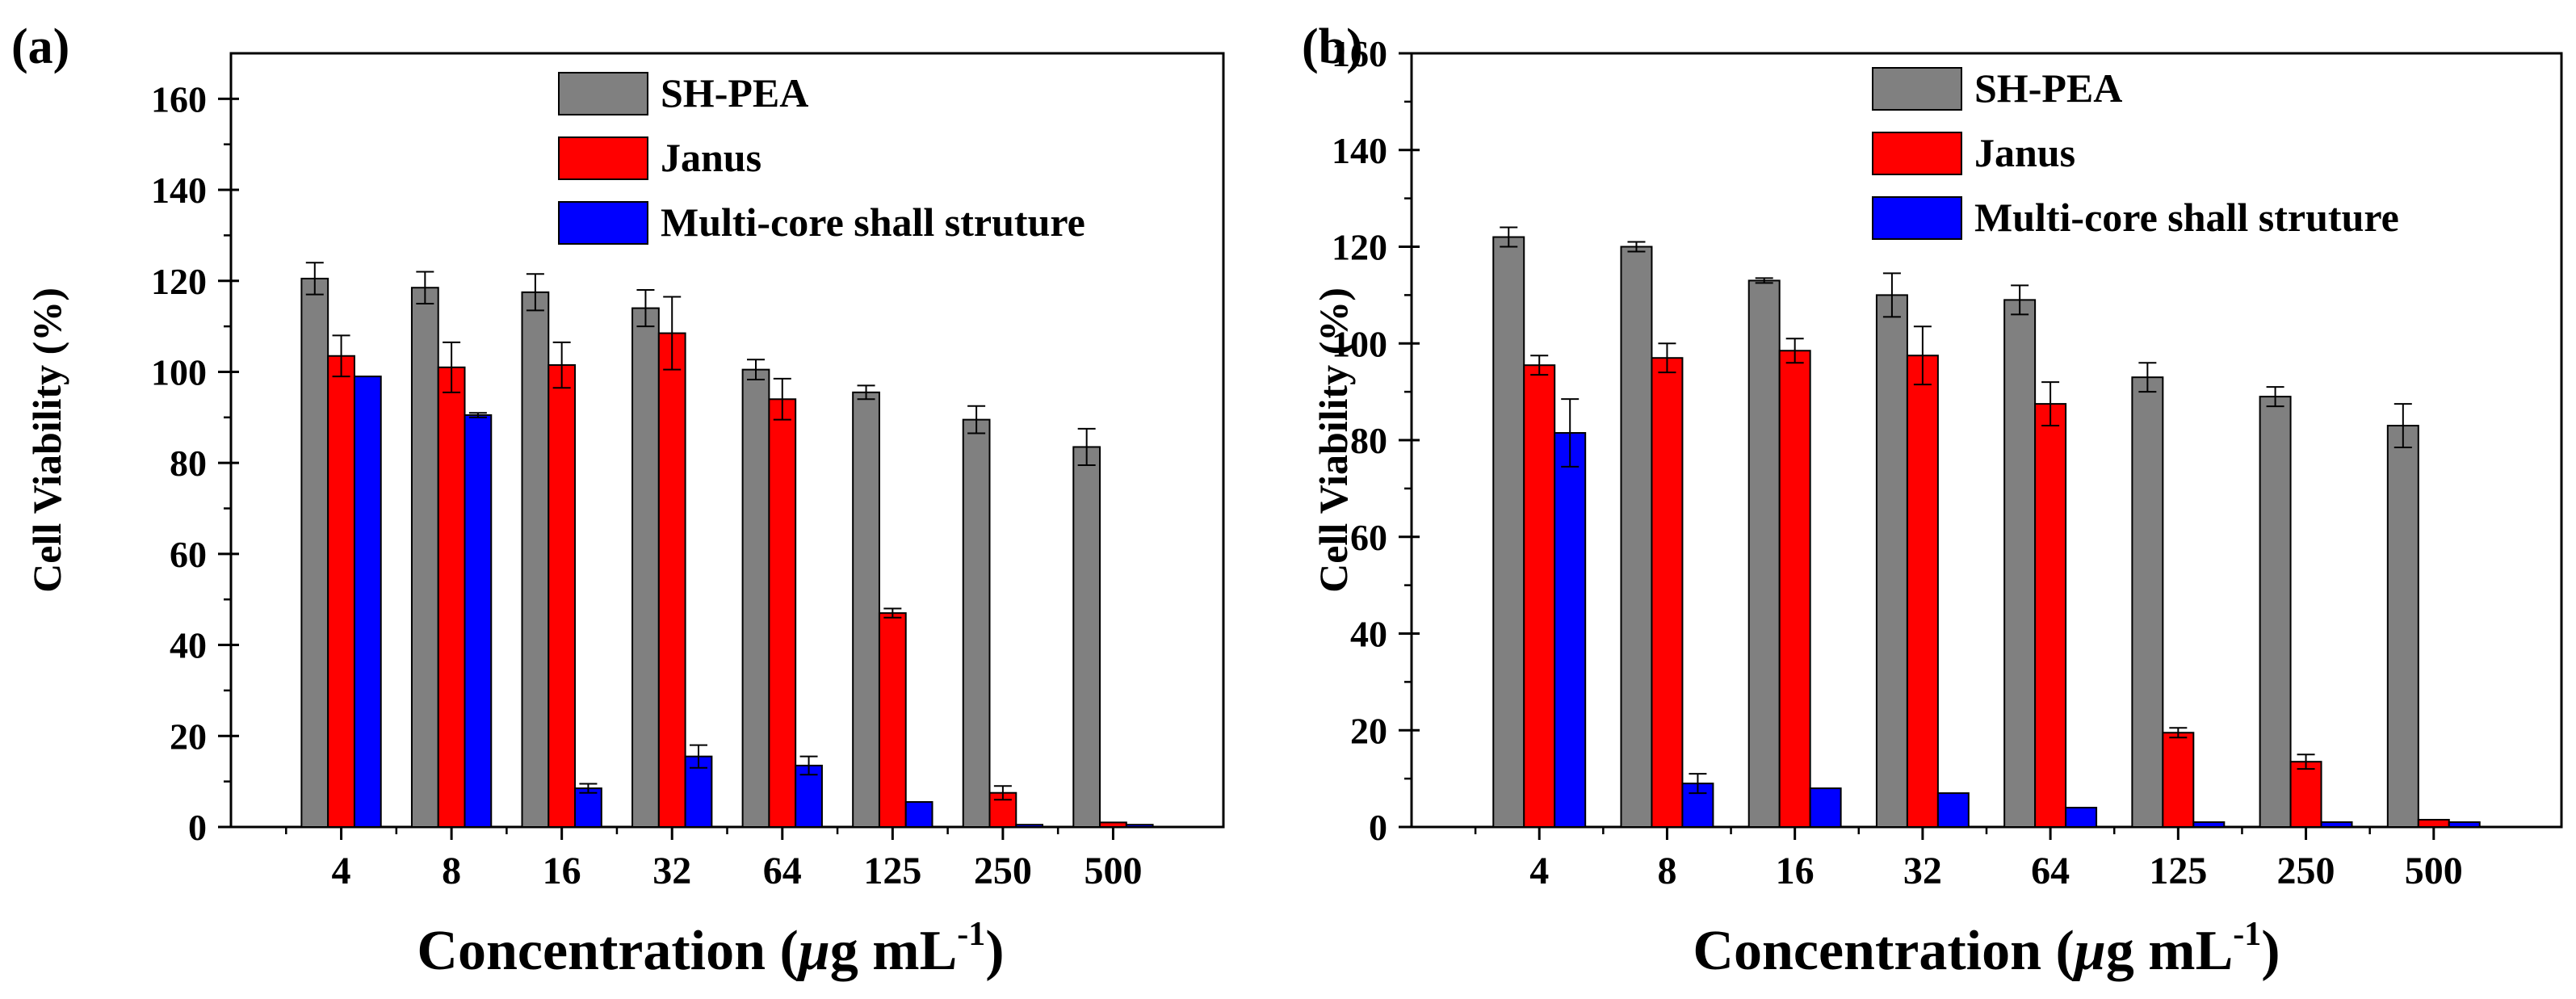 This screenshot has width=2576, height=999. Describe the element at coordinates (894, 951) in the screenshot. I see `p0-x-axis-label-unit: g mL` at that location.